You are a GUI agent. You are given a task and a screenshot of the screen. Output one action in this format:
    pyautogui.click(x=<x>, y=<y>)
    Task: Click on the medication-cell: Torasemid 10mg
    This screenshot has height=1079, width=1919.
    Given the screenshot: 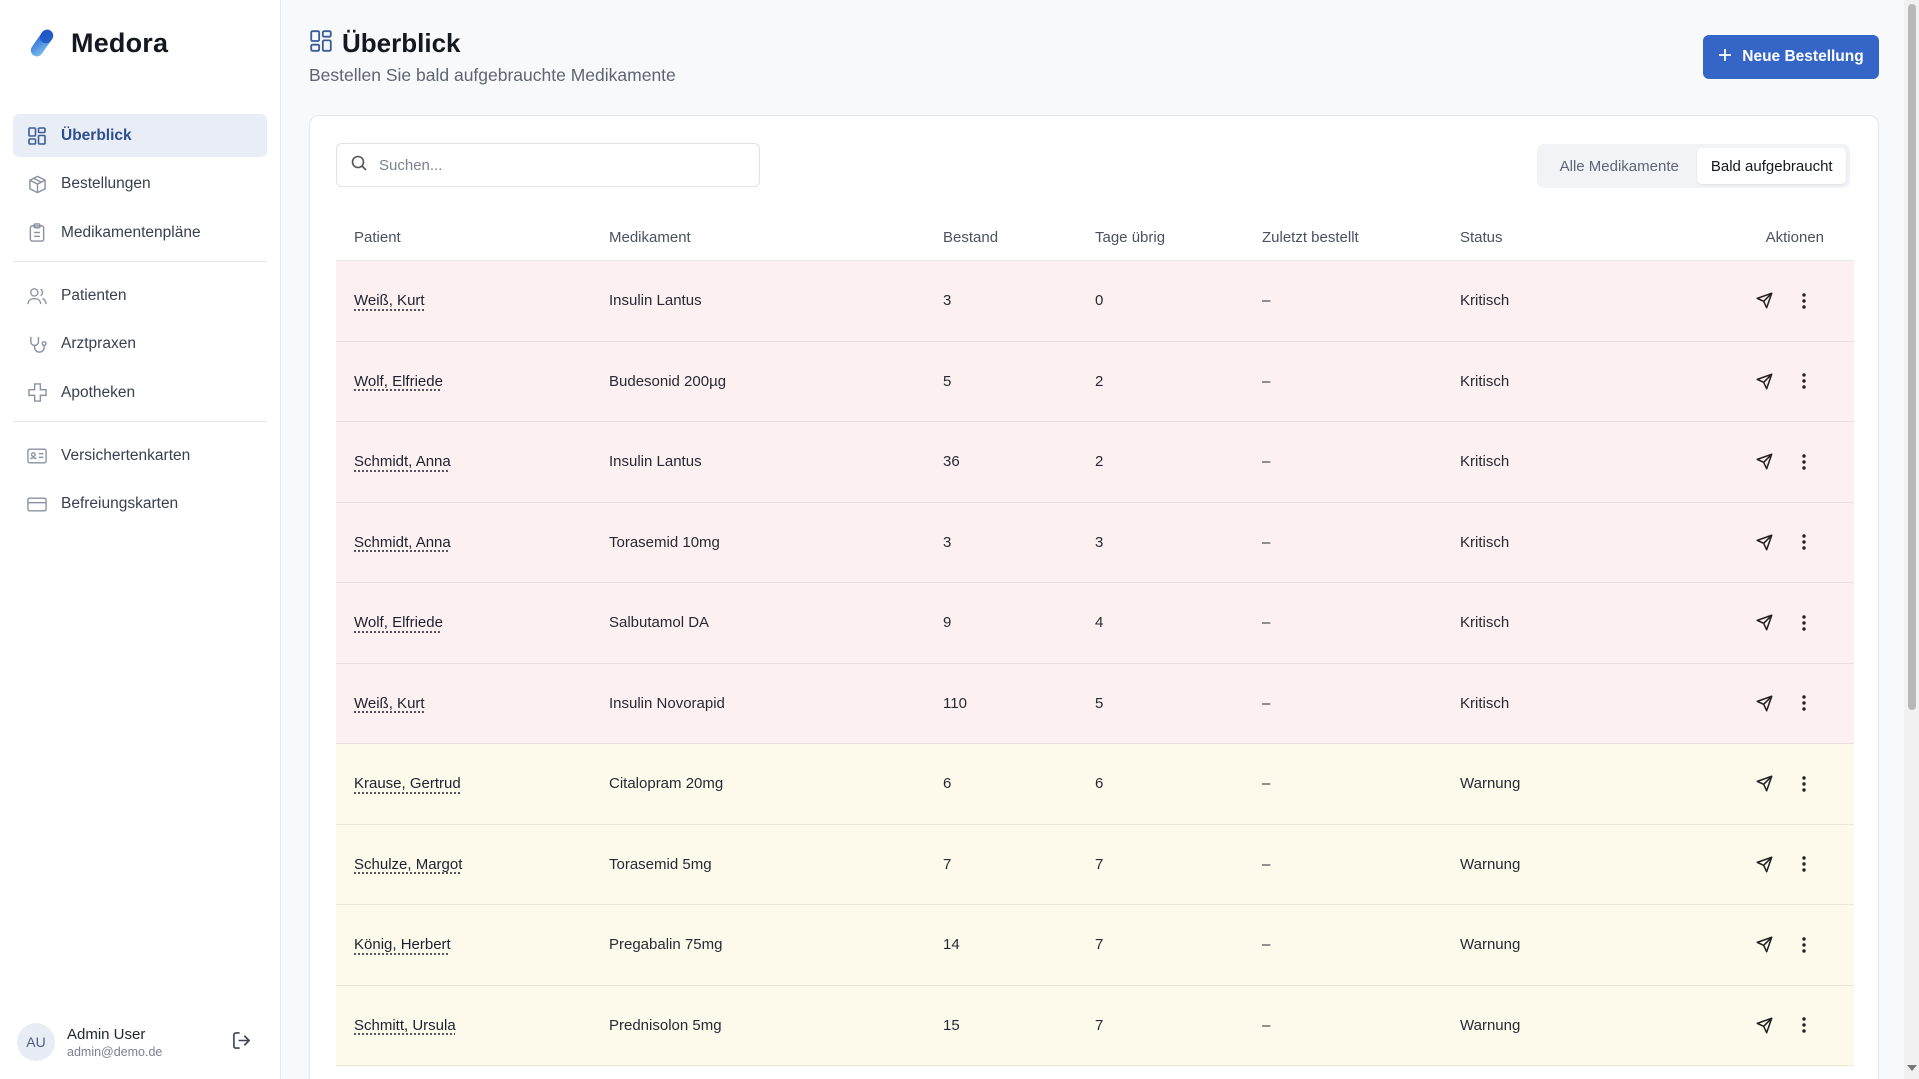 What is the action you would take?
    pyautogui.click(x=664, y=542)
    